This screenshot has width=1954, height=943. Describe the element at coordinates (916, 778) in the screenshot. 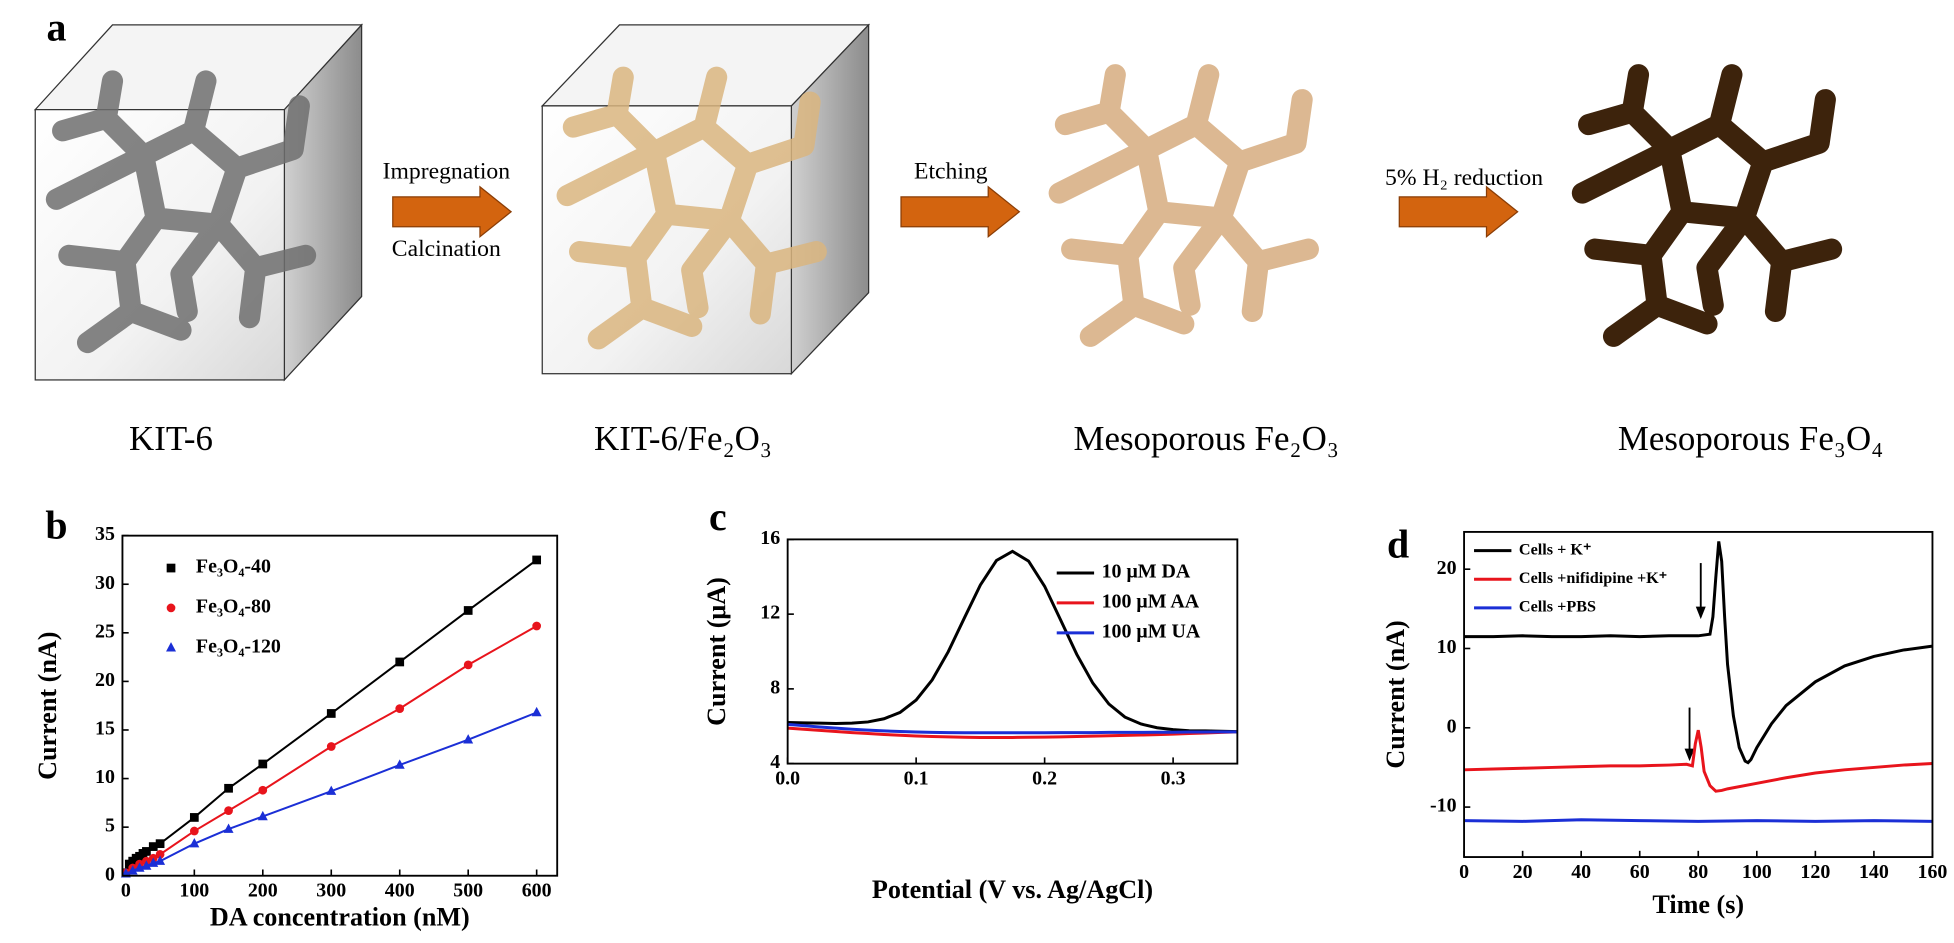

I see `x-tick-label: 0.1` at that location.